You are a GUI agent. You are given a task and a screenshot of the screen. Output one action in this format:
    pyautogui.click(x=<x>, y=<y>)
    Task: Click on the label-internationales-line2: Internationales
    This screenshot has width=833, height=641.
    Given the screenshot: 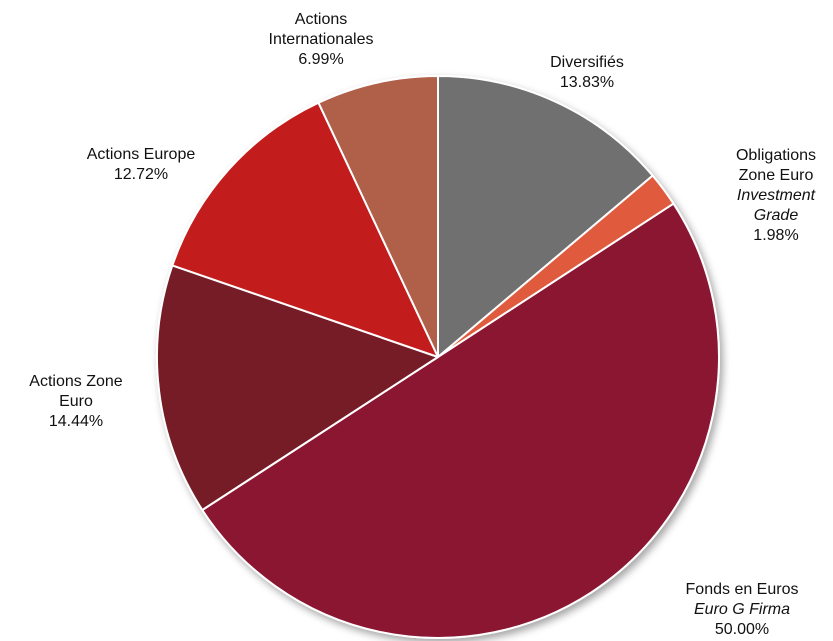 What is the action you would take?
    pyautogui.click(x=321, y=39)
    